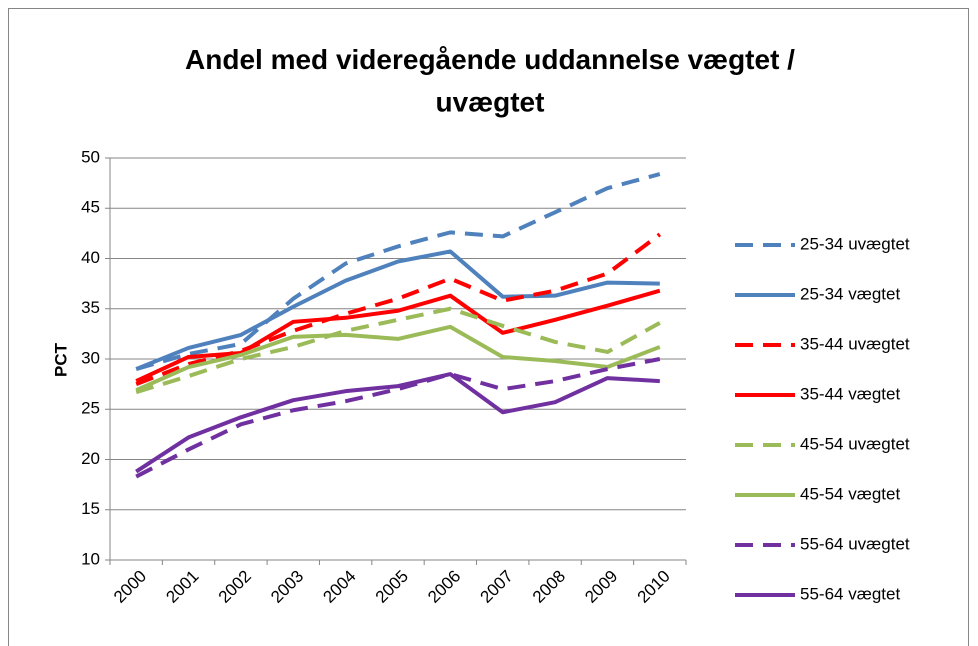 This screenshot has height=646, width=978. What do you see at coordinates (850, 493) in the screenshot?
I see `legend-label: 45-54 vægtet` at bounding box center [850, 493].